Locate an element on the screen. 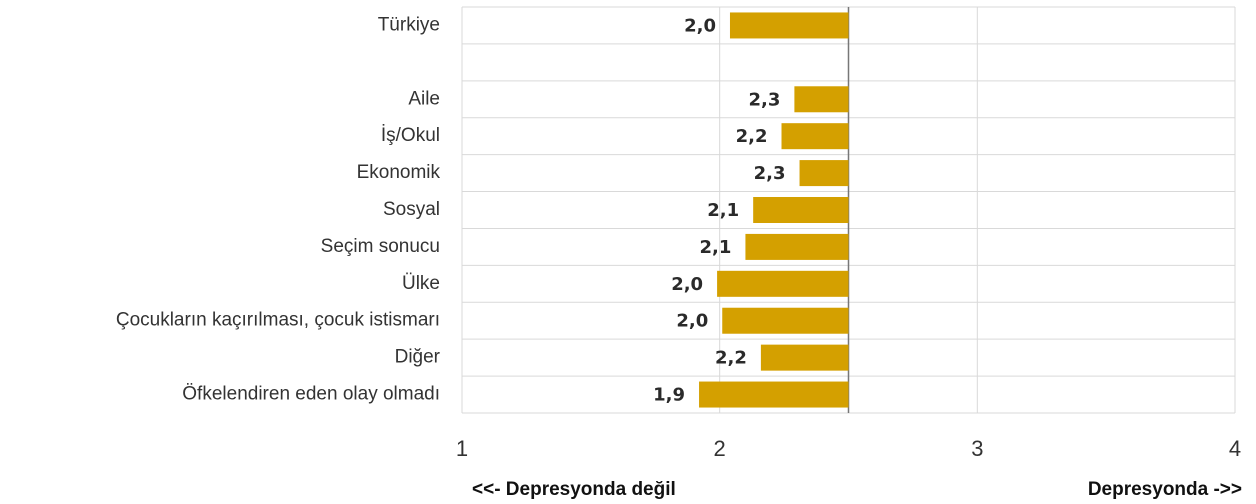  x-tick-label: 4 is located at coordinates (1235, 448).